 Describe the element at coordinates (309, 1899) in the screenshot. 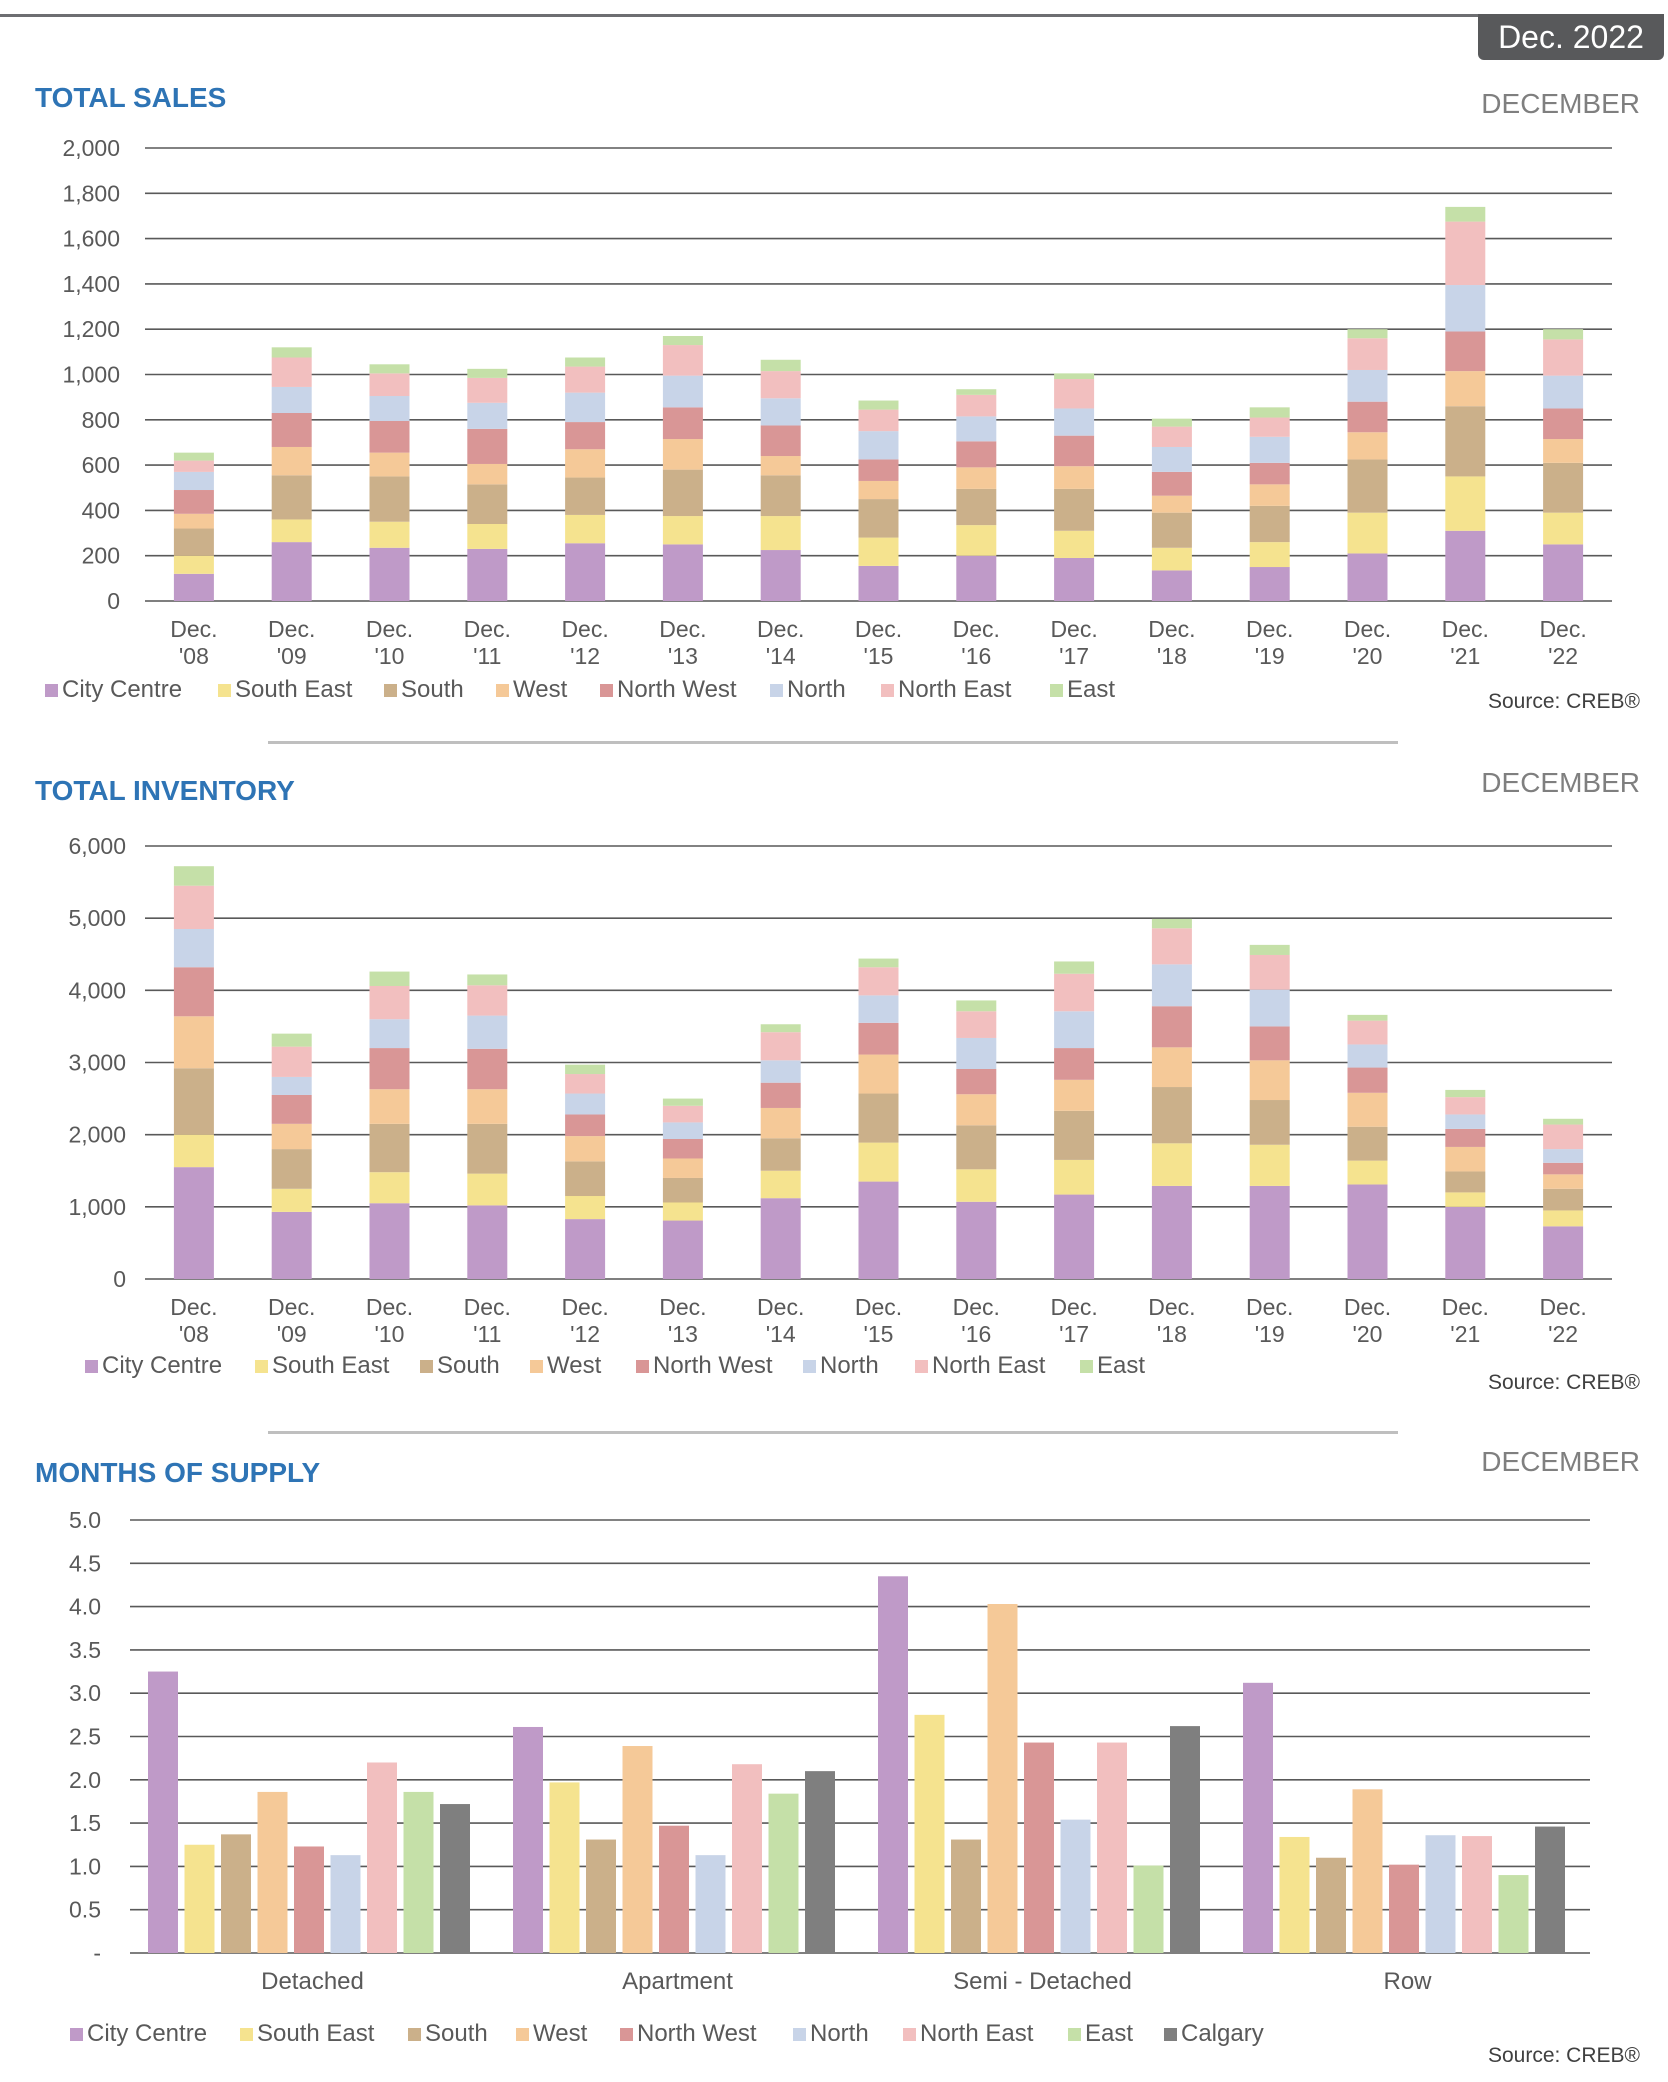

I see `bar-north-west-detached` at that location.